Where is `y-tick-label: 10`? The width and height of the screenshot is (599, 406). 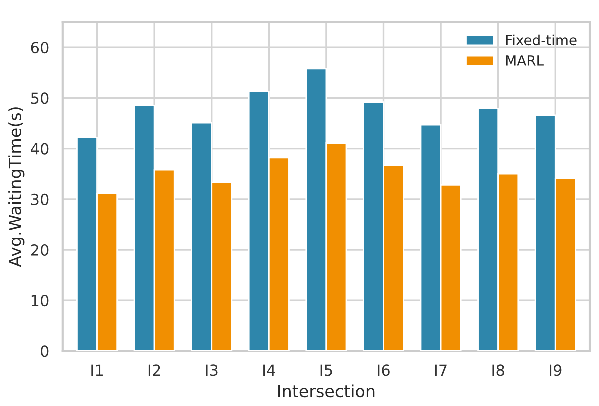
y-tick-label: 10 is located at coordinates (40, 301).